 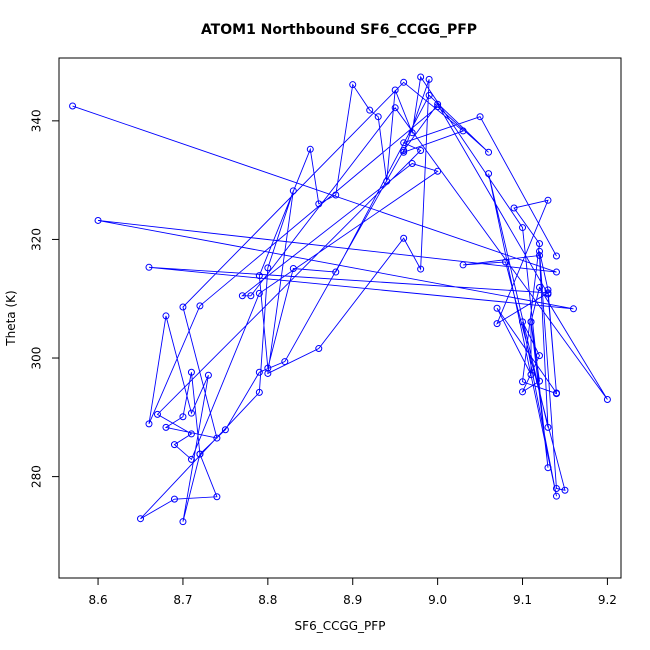 I want to click on y-tick-label-1: 300, so click(x=37, y=358).